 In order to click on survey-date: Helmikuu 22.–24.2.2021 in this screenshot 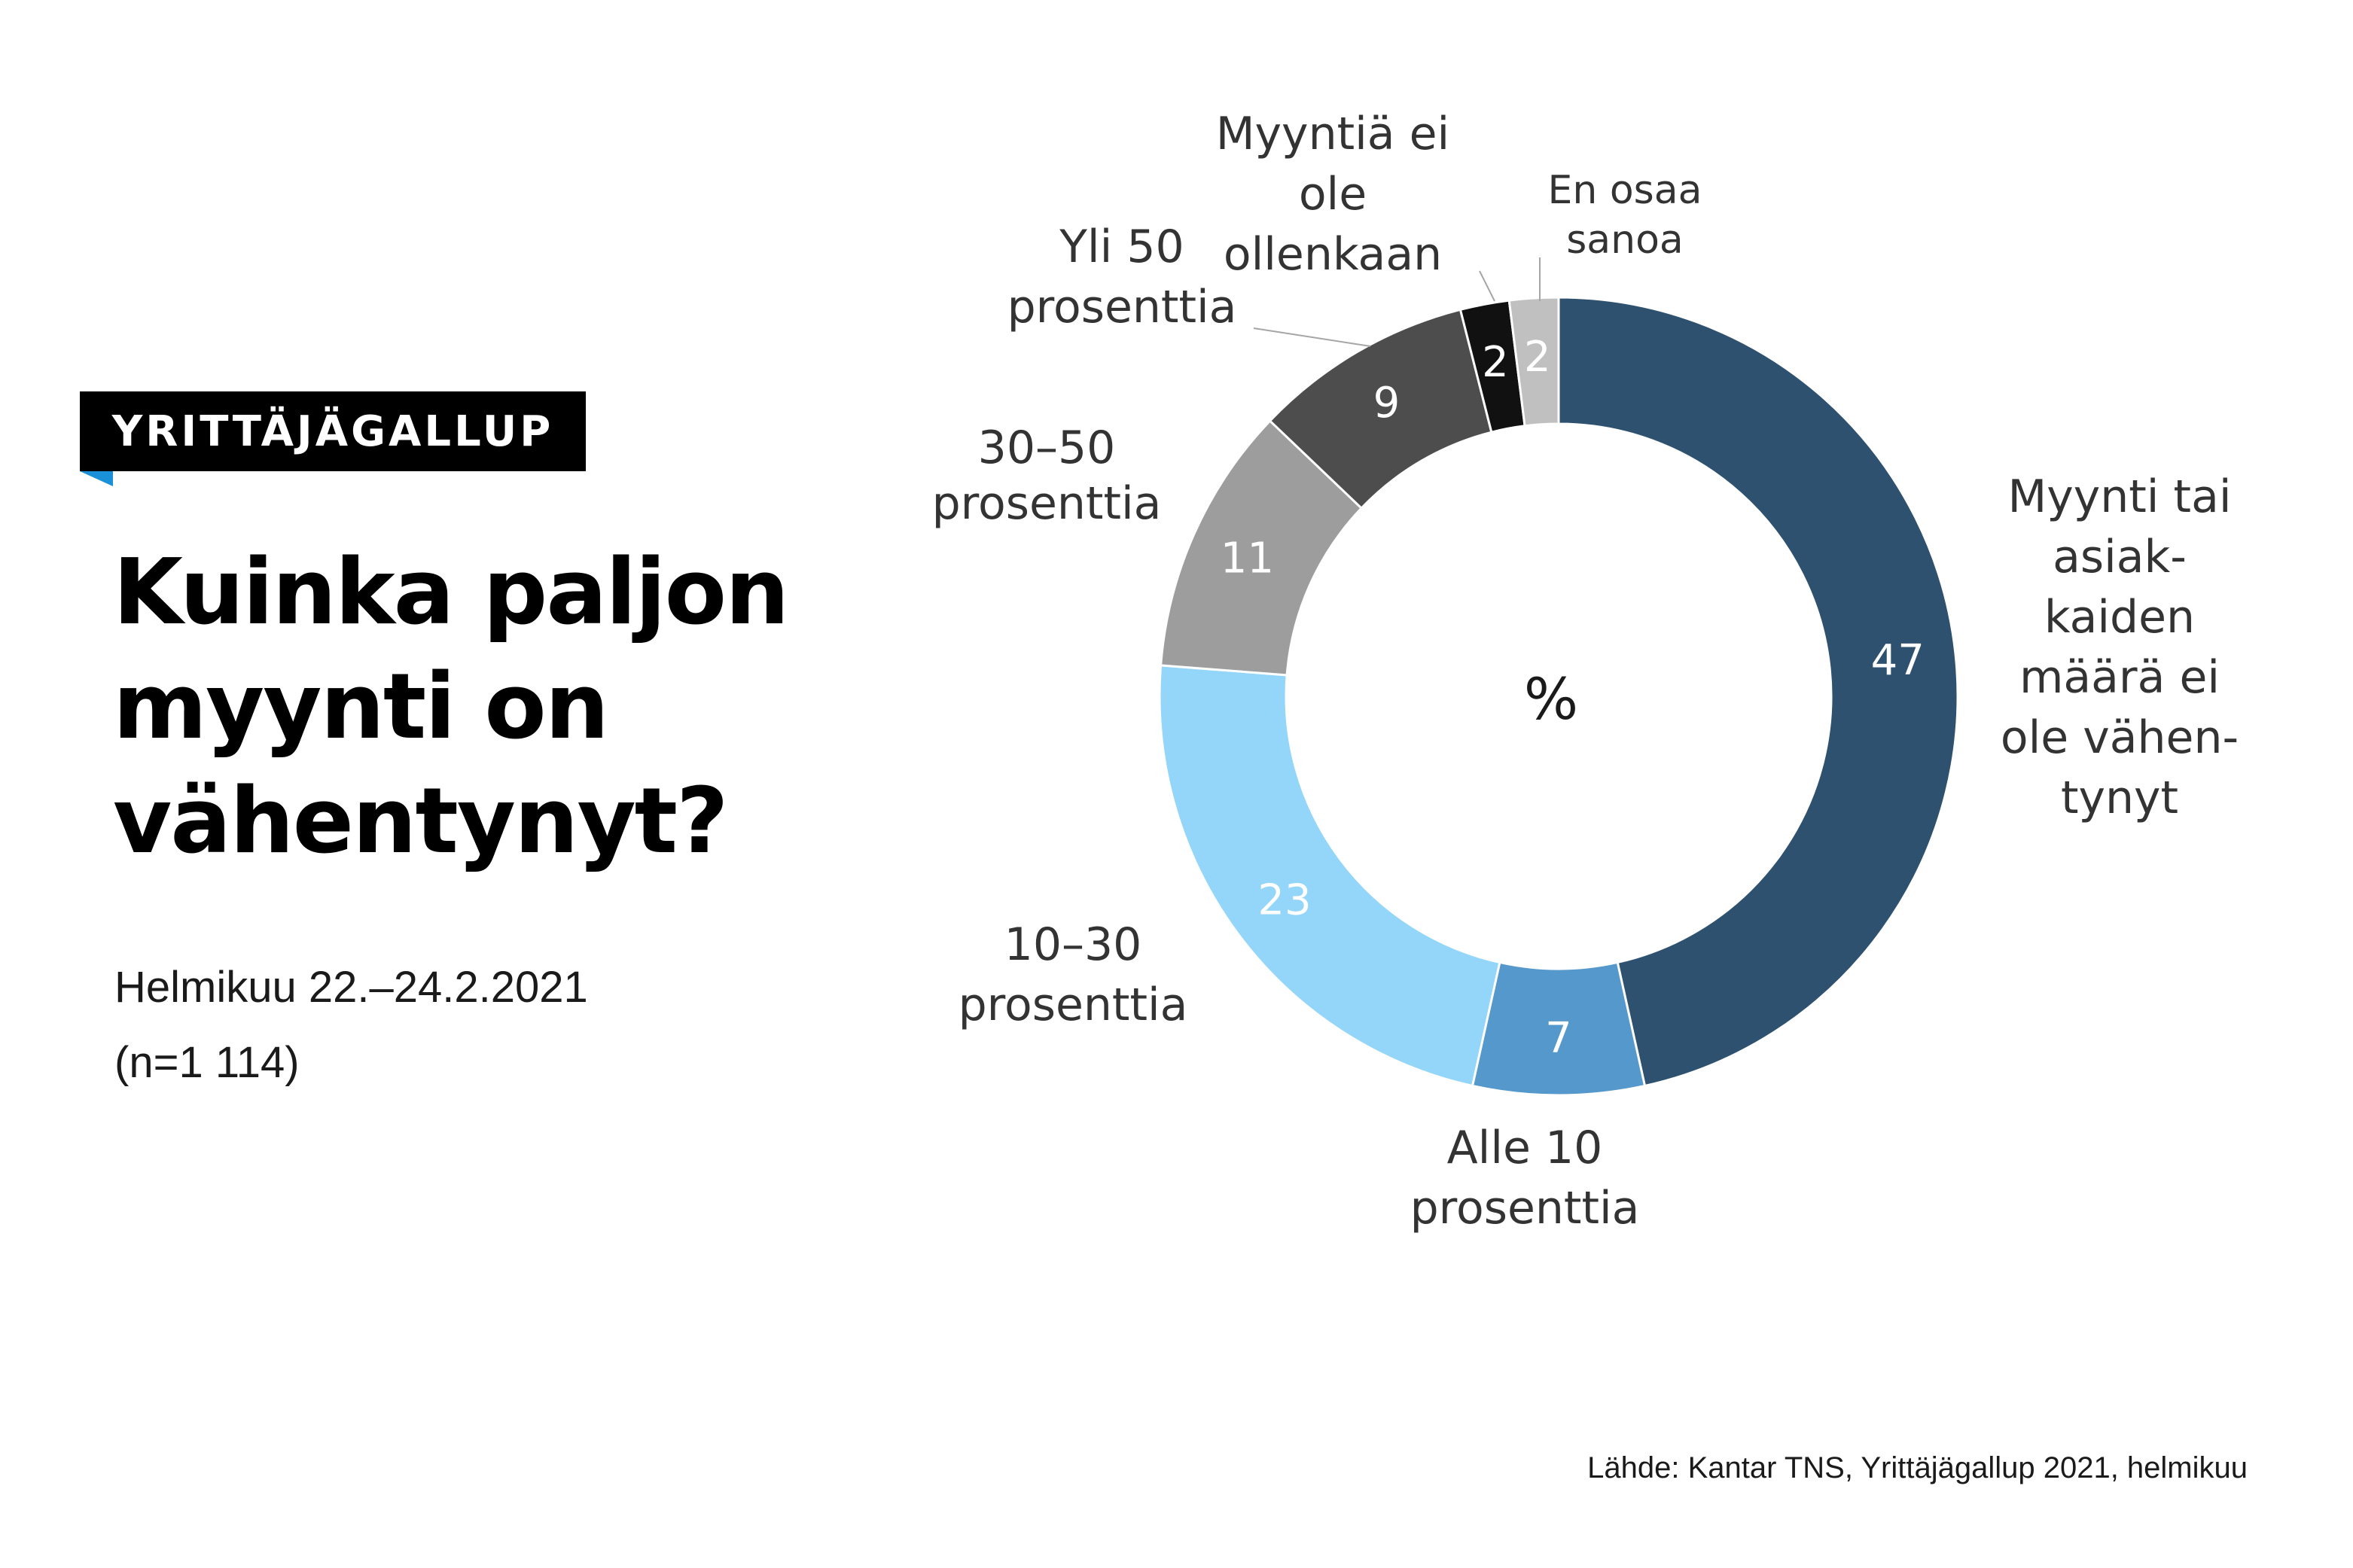, I will do `click(351, 987)`.